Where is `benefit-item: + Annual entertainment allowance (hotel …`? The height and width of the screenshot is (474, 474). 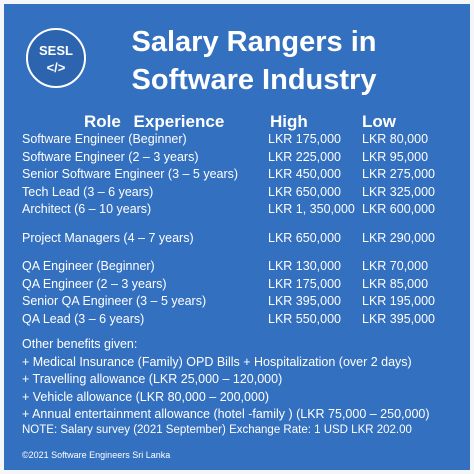
benefit-item: + Annual entertainment allowance (hotel … is located at coordinates (226, 414).